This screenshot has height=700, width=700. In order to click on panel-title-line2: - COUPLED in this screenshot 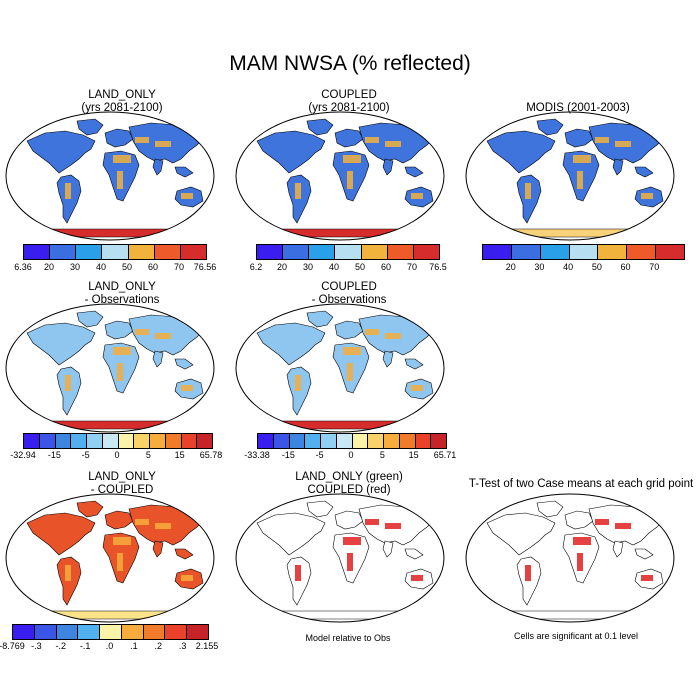, I will do `click(122, 490)`.